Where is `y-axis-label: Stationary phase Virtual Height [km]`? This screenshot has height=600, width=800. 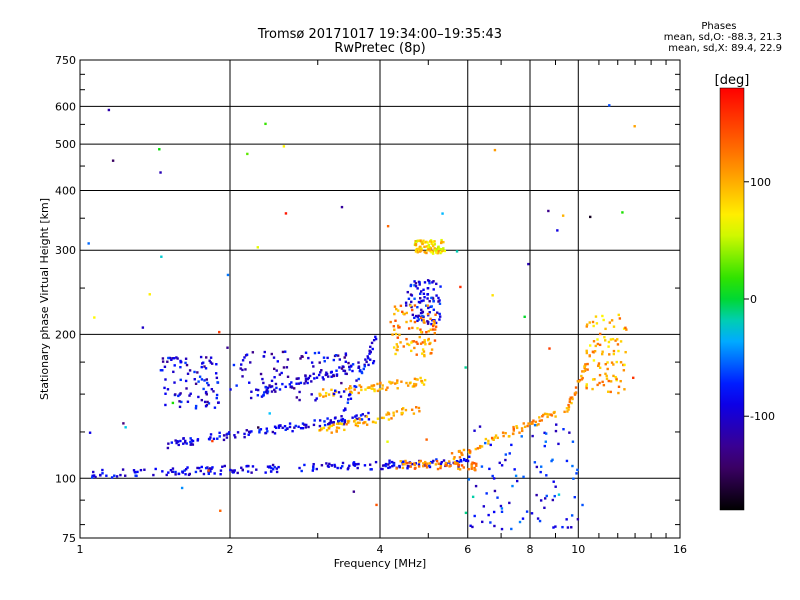
y-axis-label: Stationary phase Virtual Height [km] is located at coordinates (44, 299).